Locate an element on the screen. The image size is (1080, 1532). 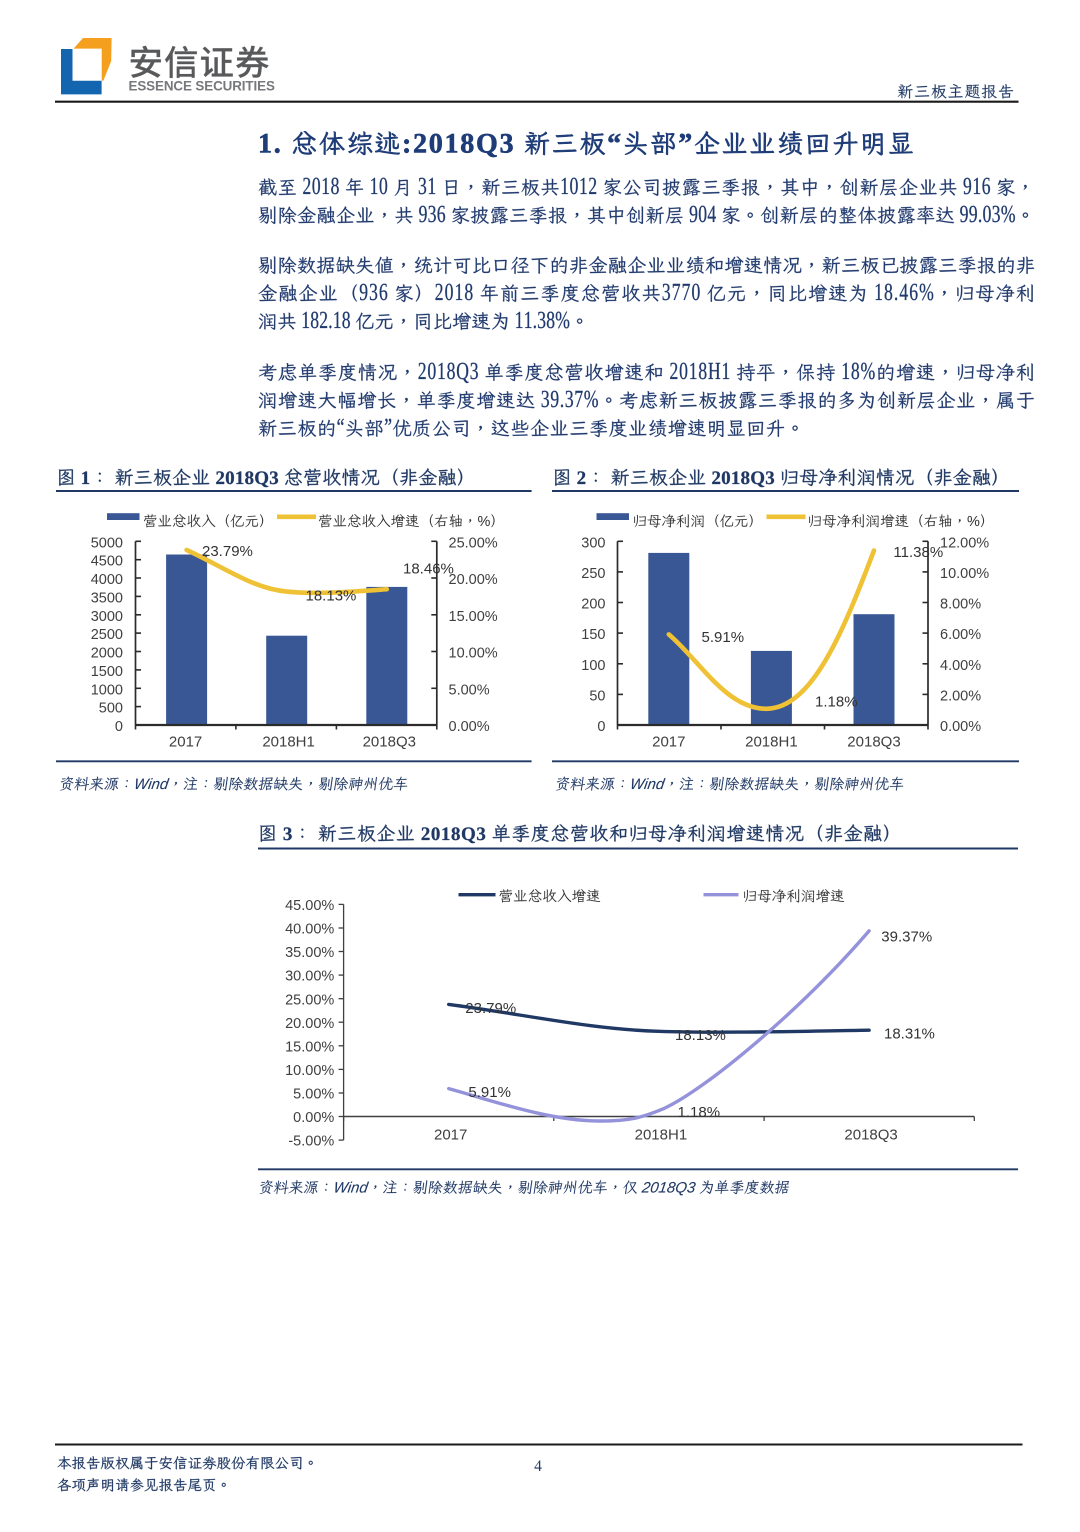
svg-text: 50 is located at coordinates (597, 696).